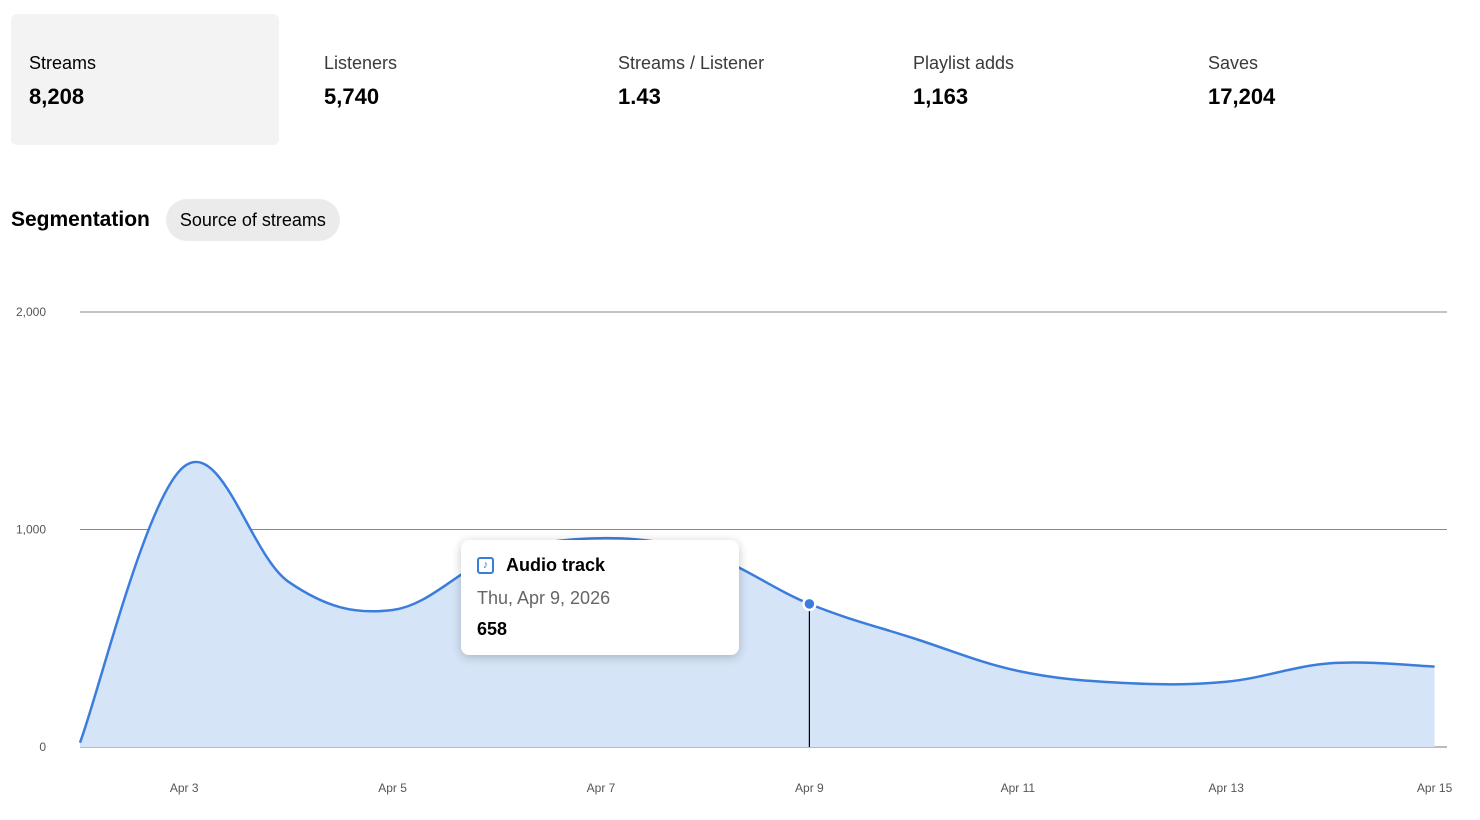 The image size is (1480, 820). Describe the element at coordinates (361, 63) in the screenshot. I see `metric-label: Listeners` at that location.